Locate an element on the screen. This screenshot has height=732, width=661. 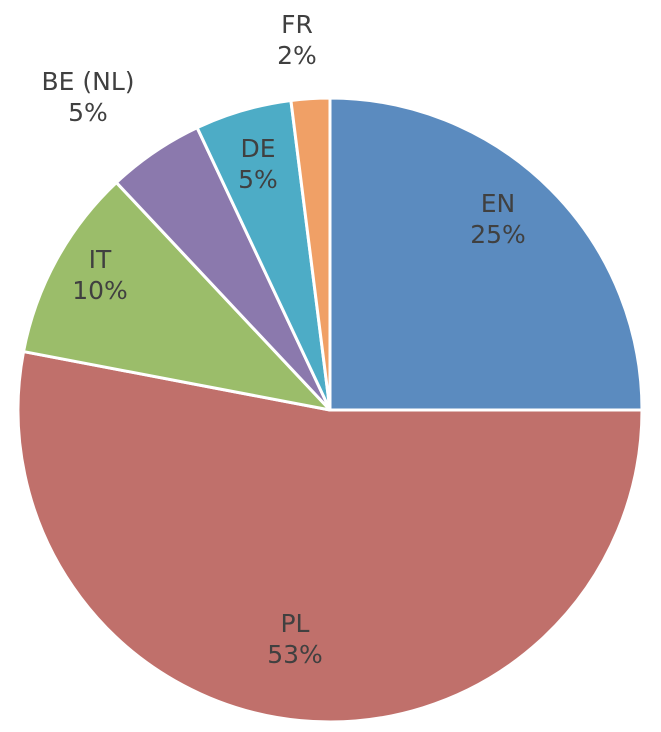
pie-label-name-fr: FR is located at coordinates (297, 24).